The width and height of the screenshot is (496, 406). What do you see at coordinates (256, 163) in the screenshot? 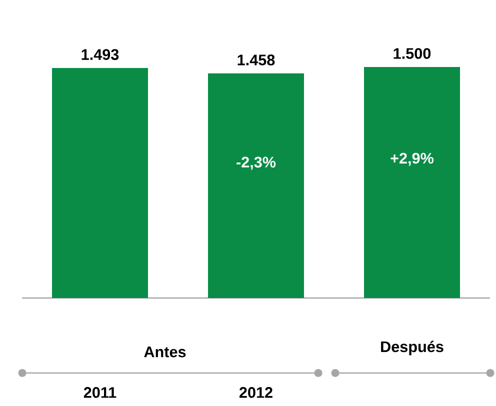
I see `annotation: -2,3%` at bounding box center [256, 163].